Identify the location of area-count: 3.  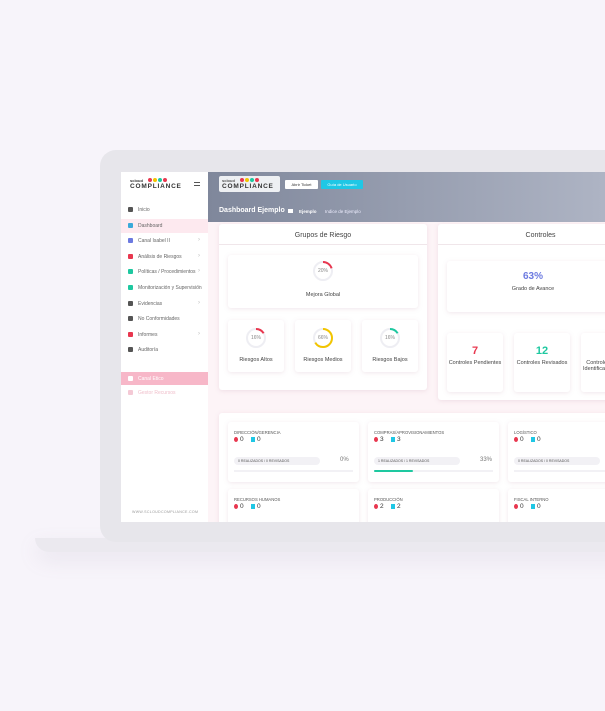
(382, 439).